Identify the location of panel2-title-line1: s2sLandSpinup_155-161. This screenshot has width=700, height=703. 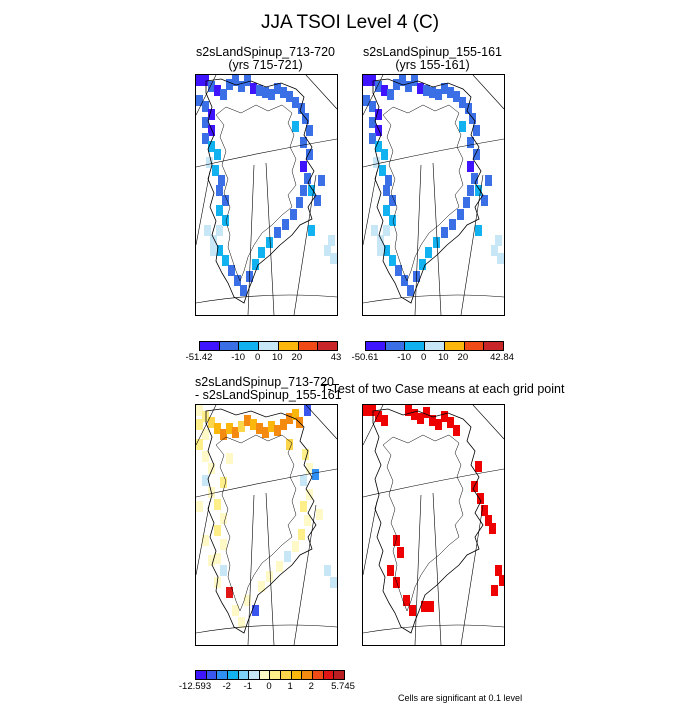
(432, 52).